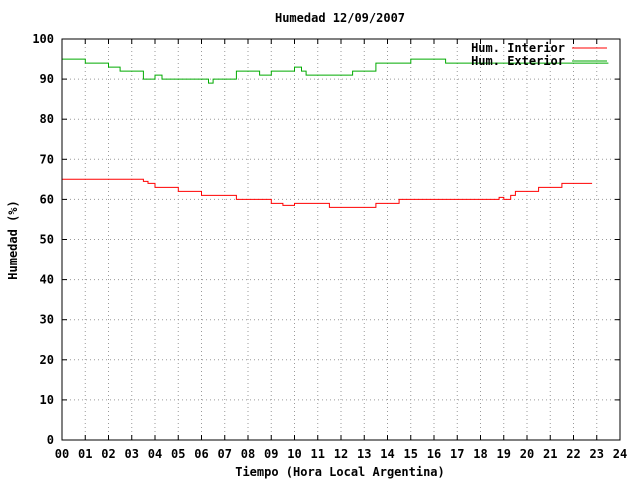 This screenshot has width=640, height=480. Describe the element at coordinates (47, 159) in the screenshot. I see `y-tick-label: 70` at that location.